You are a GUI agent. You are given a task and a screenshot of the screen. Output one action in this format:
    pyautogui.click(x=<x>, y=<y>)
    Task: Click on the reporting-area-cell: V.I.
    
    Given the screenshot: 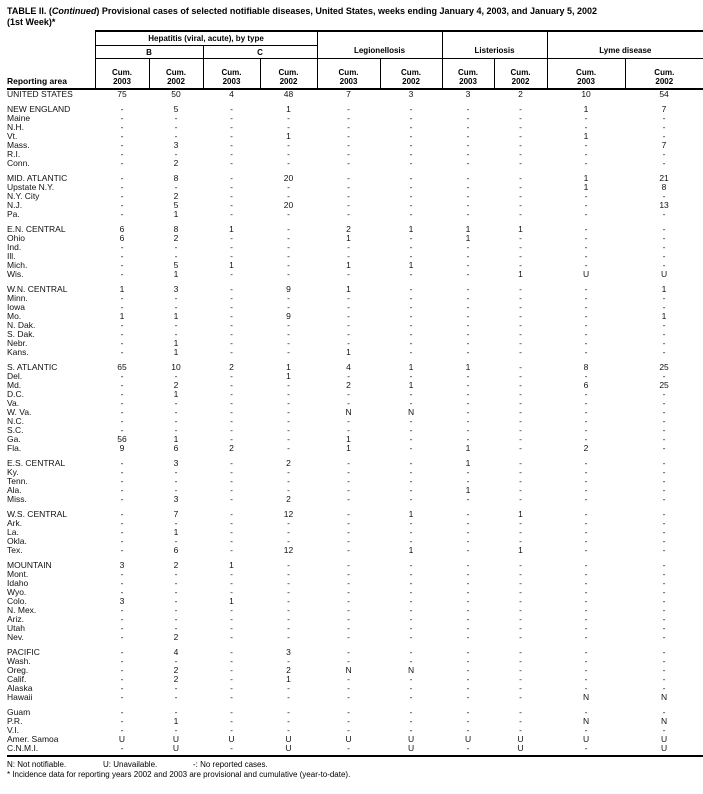 What is the action you would take?
    pyautogui.click(x=13, y=730)
    